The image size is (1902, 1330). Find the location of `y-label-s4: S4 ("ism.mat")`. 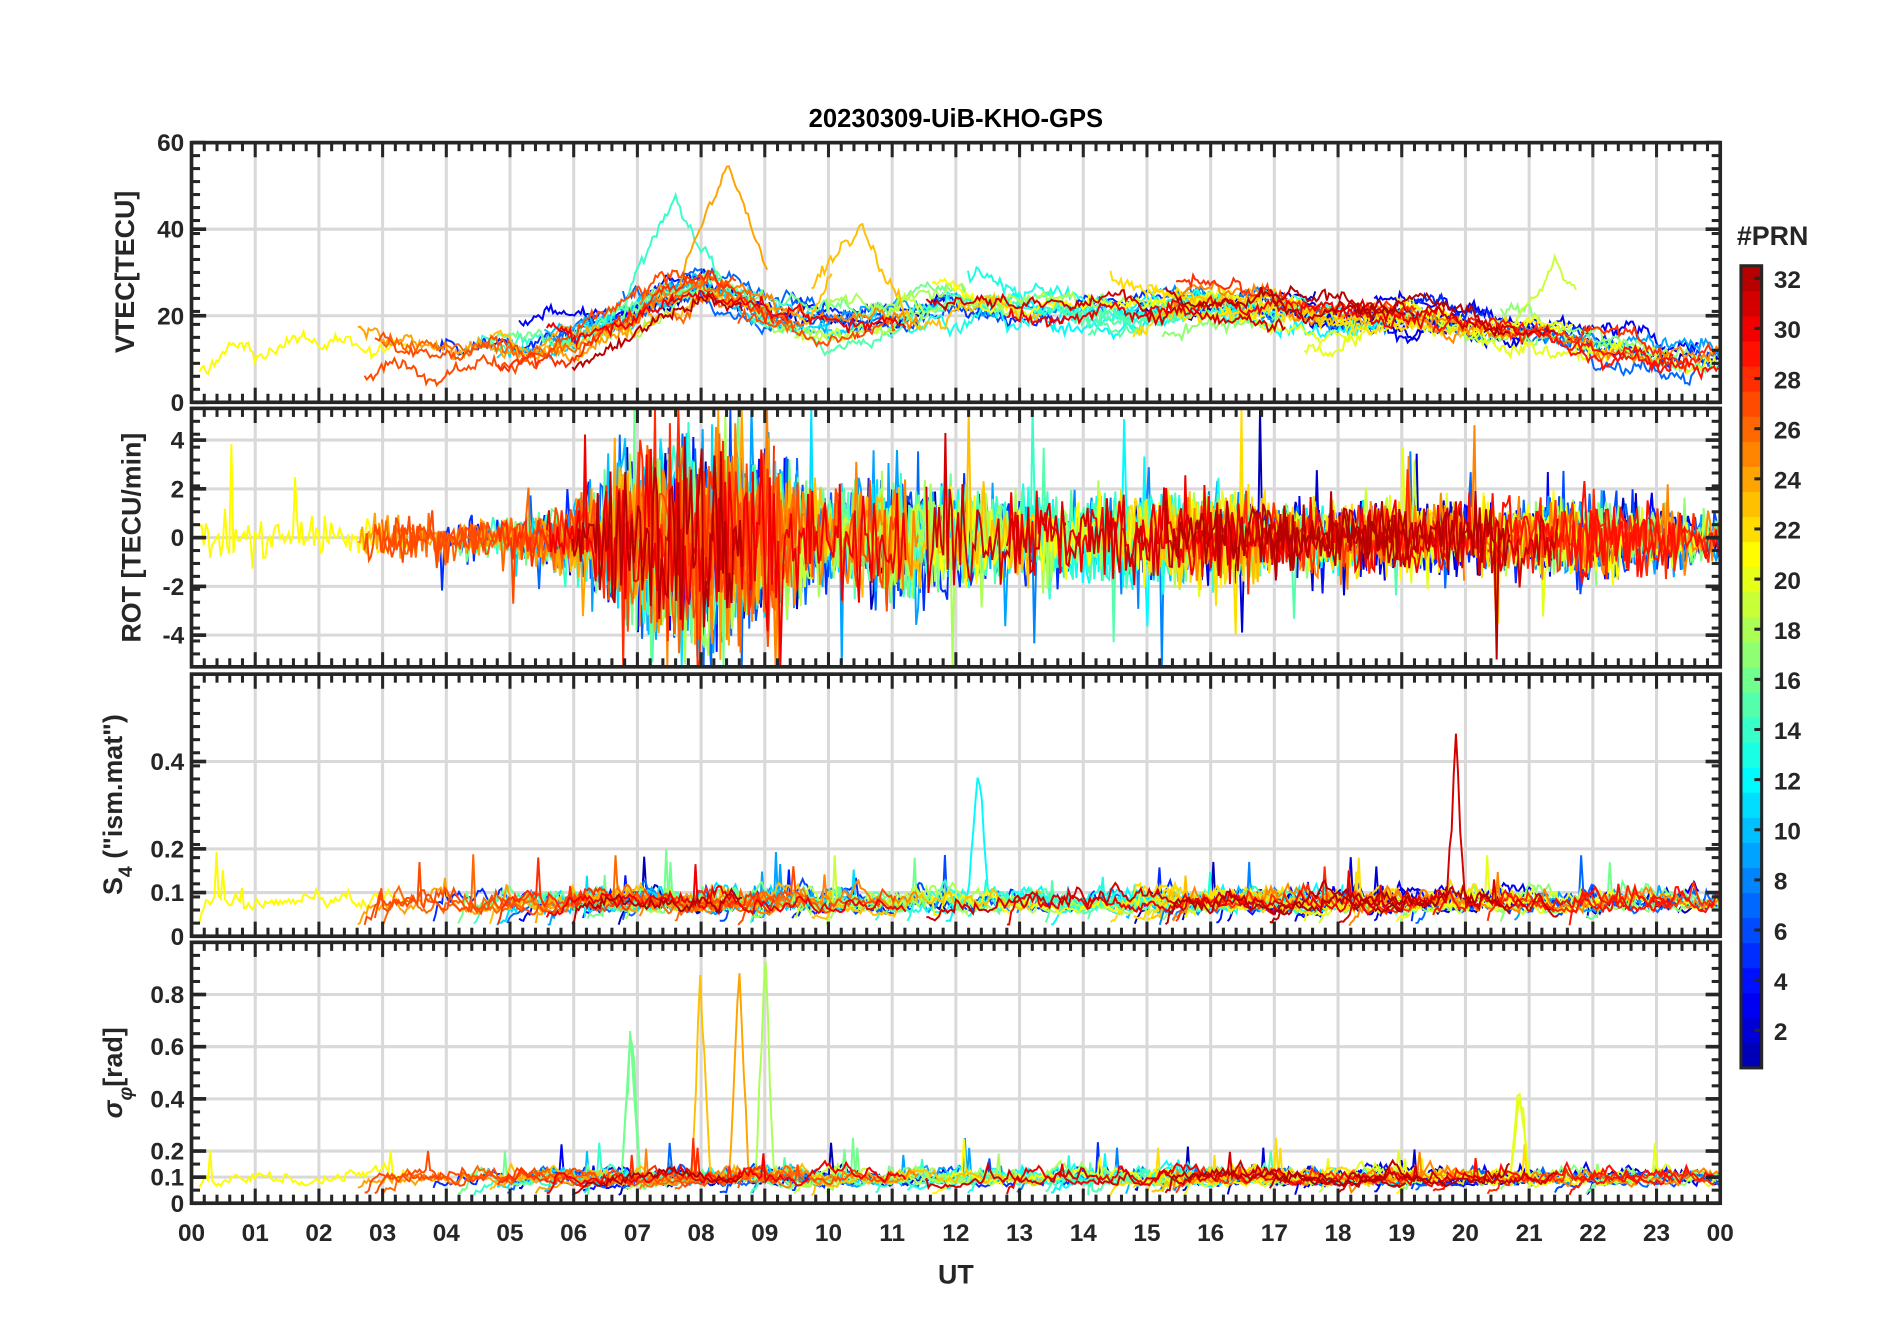

y-label-s4: S4 ("ism.mat") is located at coordinates (117, 804).